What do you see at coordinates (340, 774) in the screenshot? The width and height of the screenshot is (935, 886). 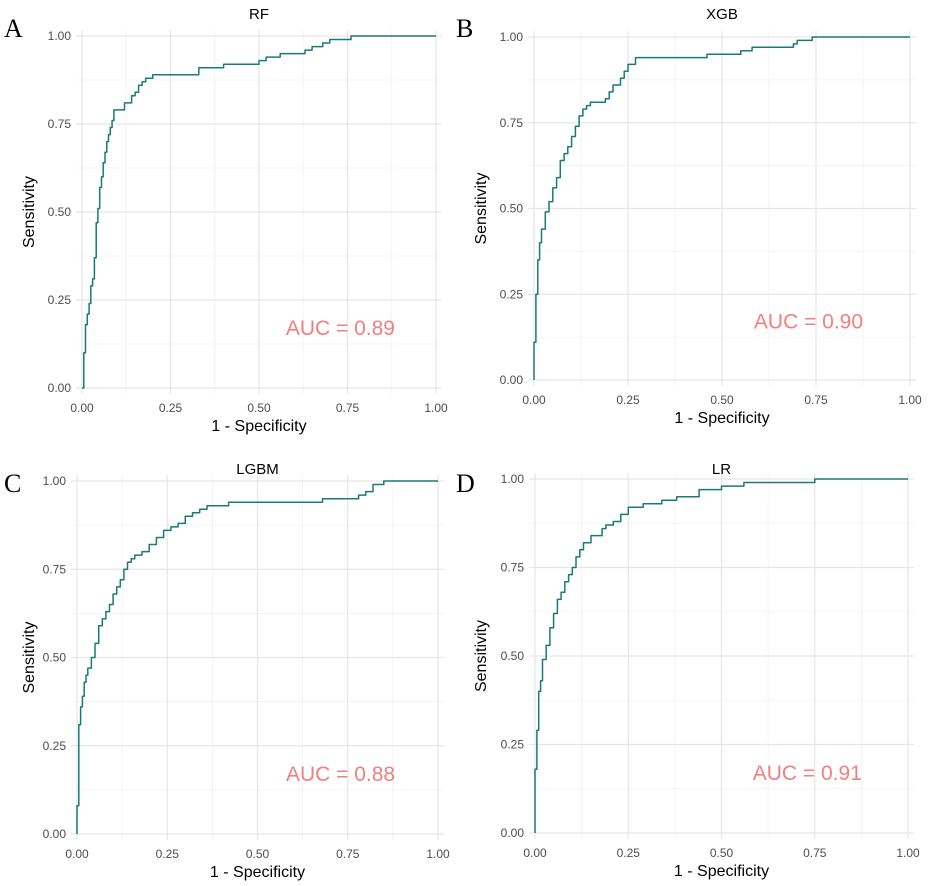 I see `auc-annotation: AUC = 0.88` at bounding box center [340, 774].